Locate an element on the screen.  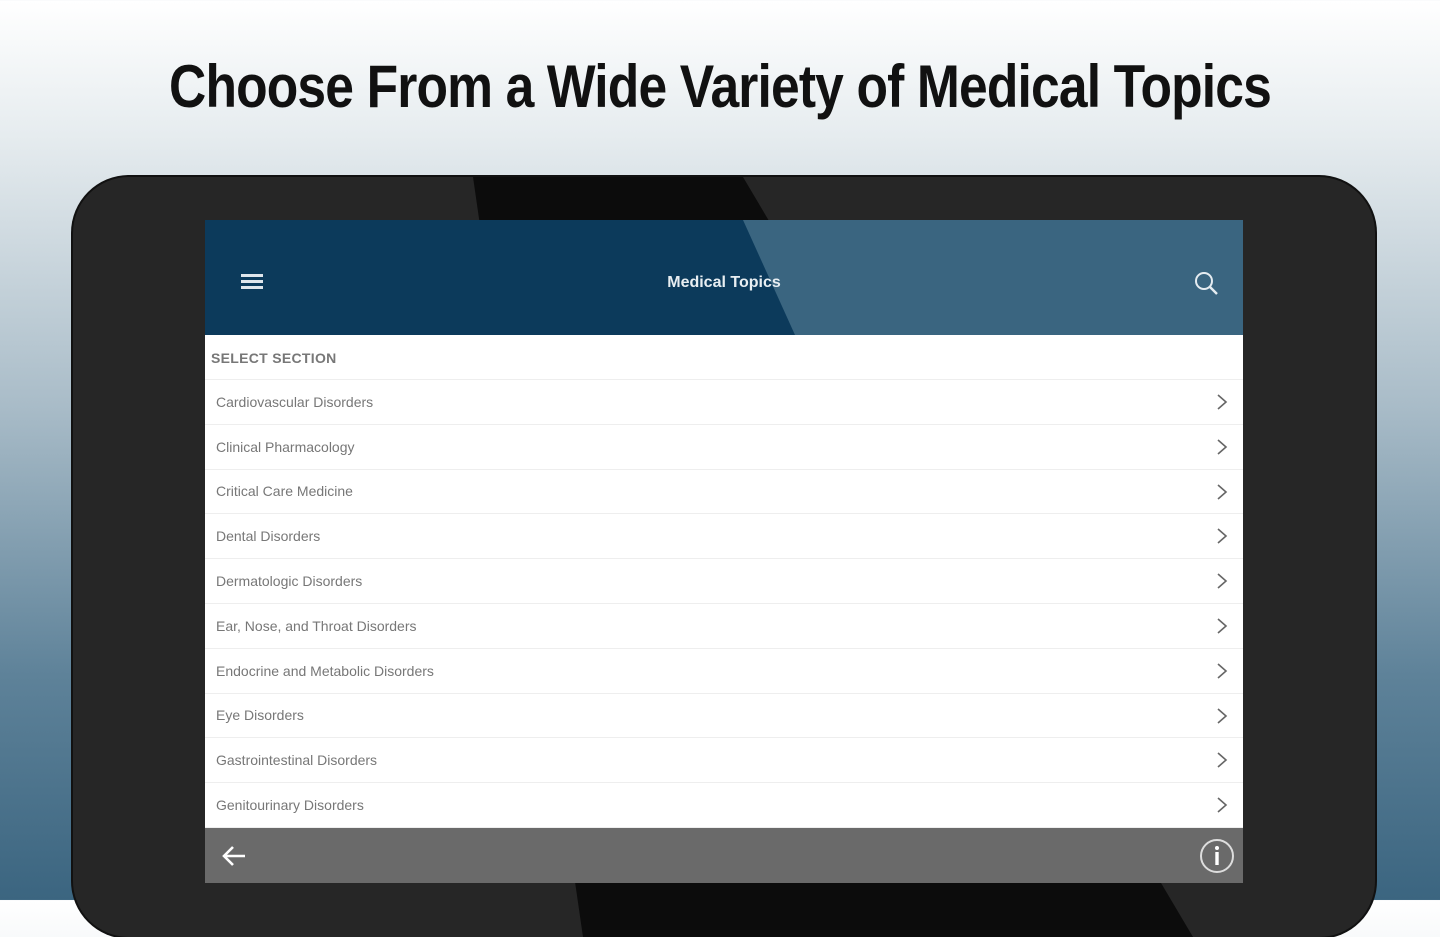
list-item-label: Cardiovascular Disorders is located at coordinates (295, 401).